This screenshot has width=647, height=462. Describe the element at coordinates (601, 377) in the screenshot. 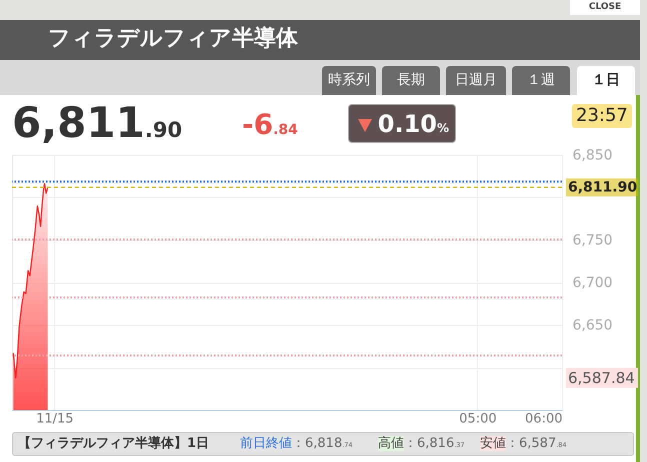

I see `text: 6,587.84` at that location.